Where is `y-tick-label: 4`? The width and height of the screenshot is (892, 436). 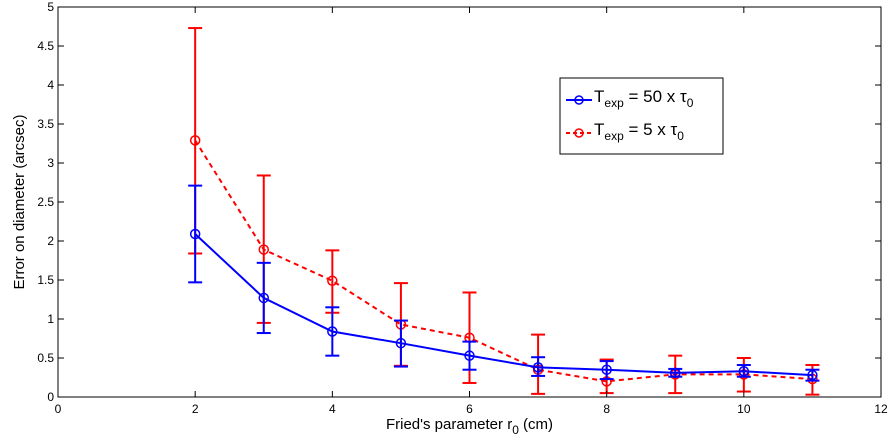 y-tick-label: 4 is located at coordinates (50, 85).